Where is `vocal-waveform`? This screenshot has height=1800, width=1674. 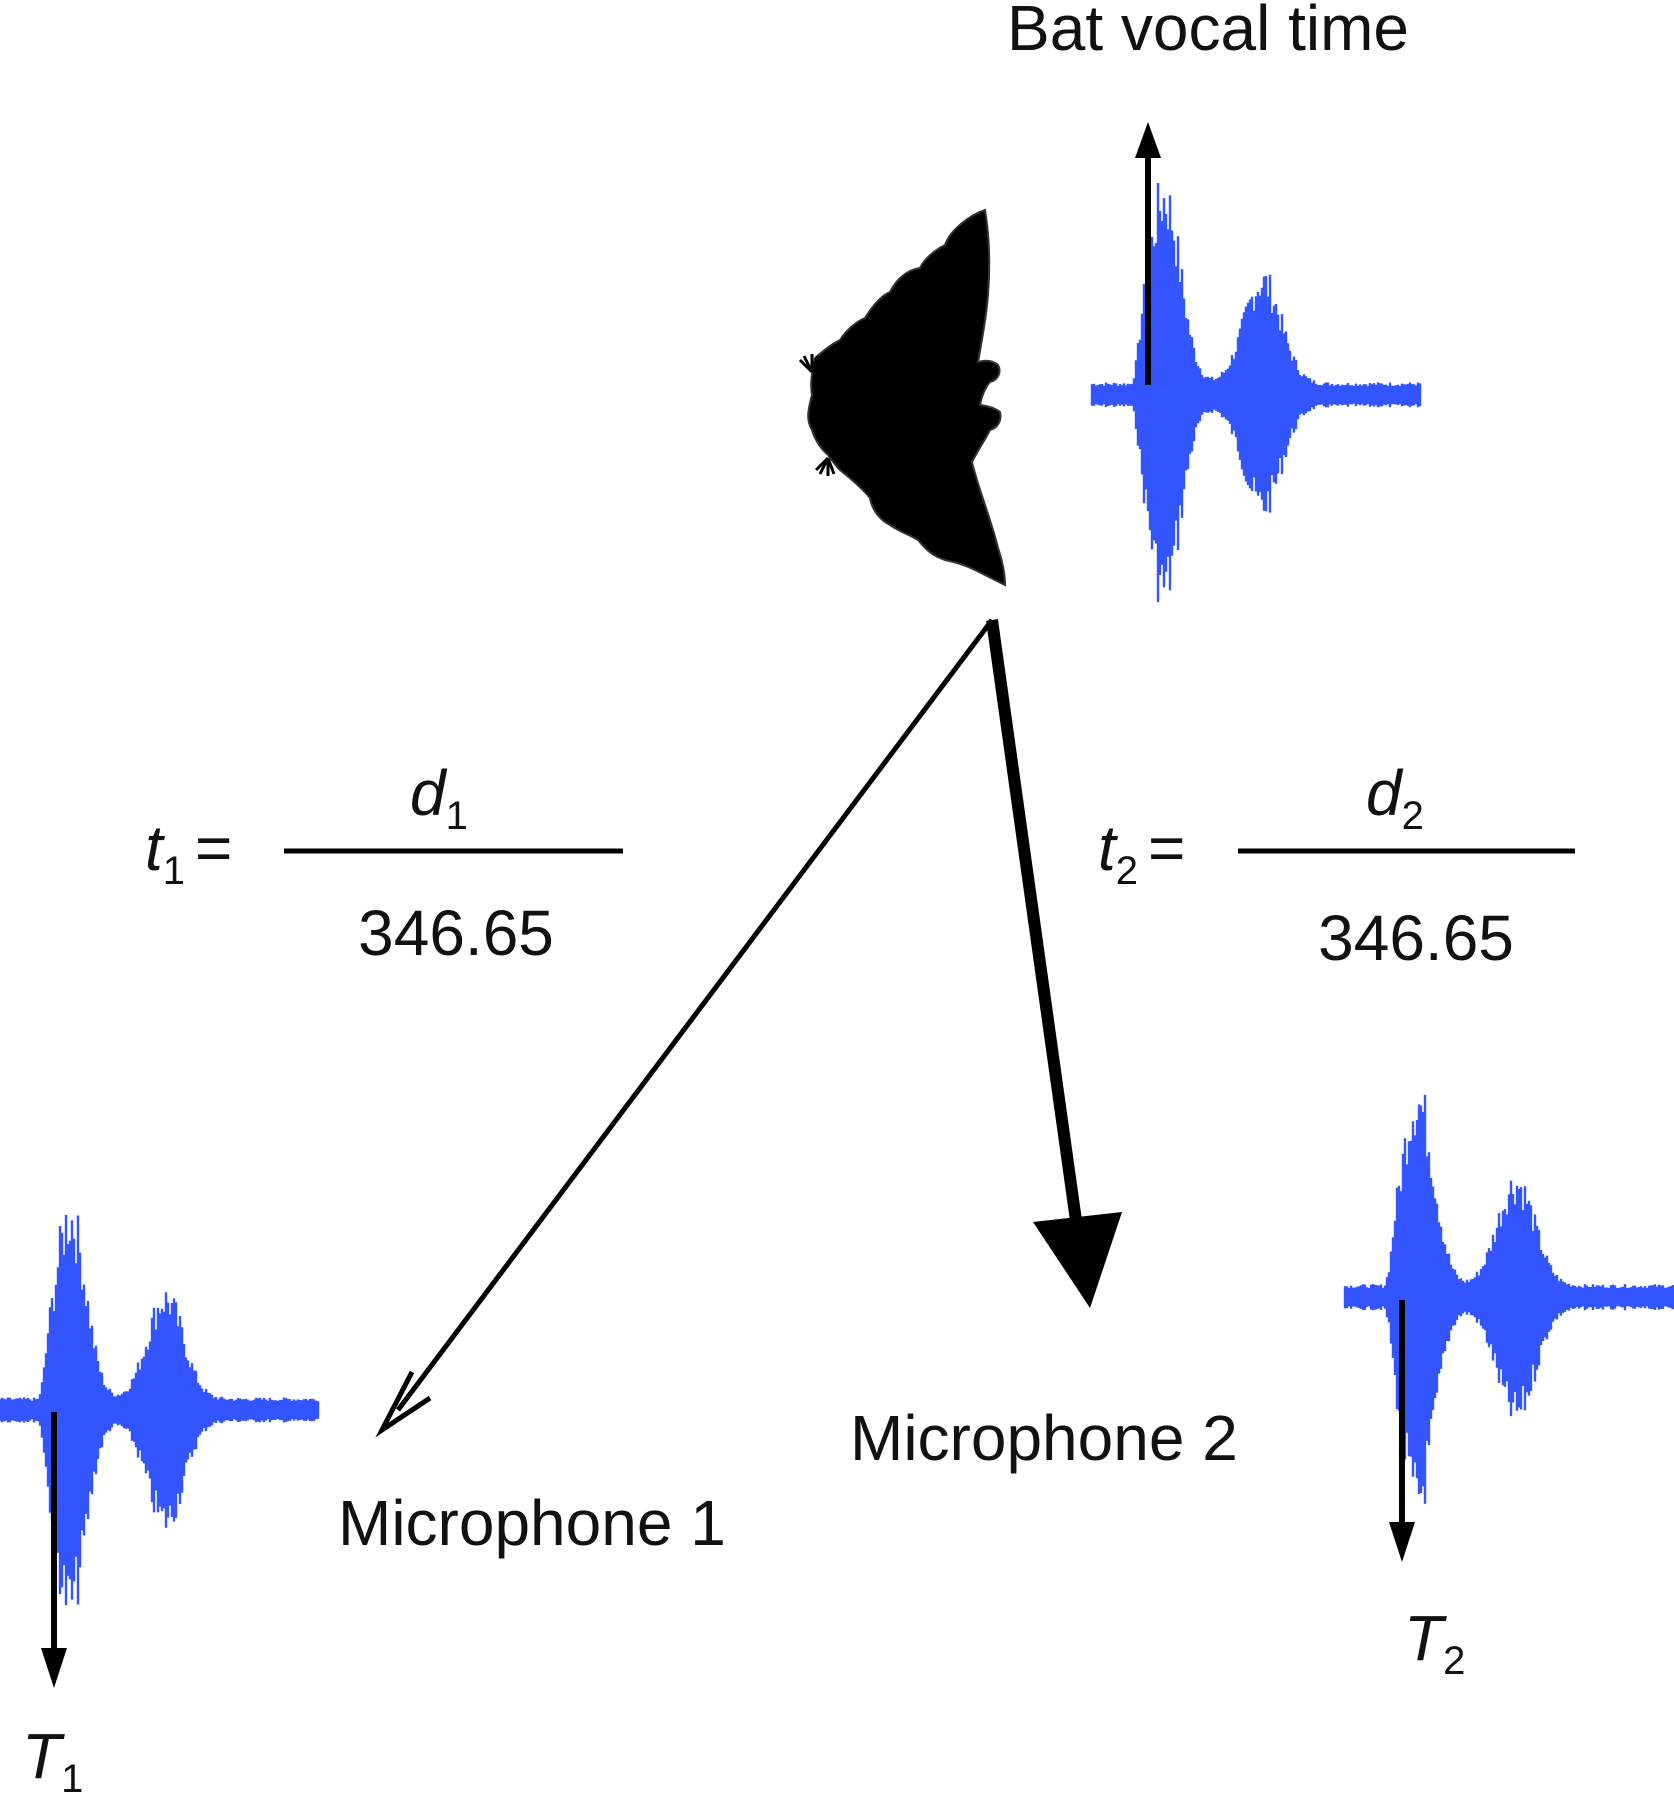 vocal-waveform is located at coordinates (1256, 393).